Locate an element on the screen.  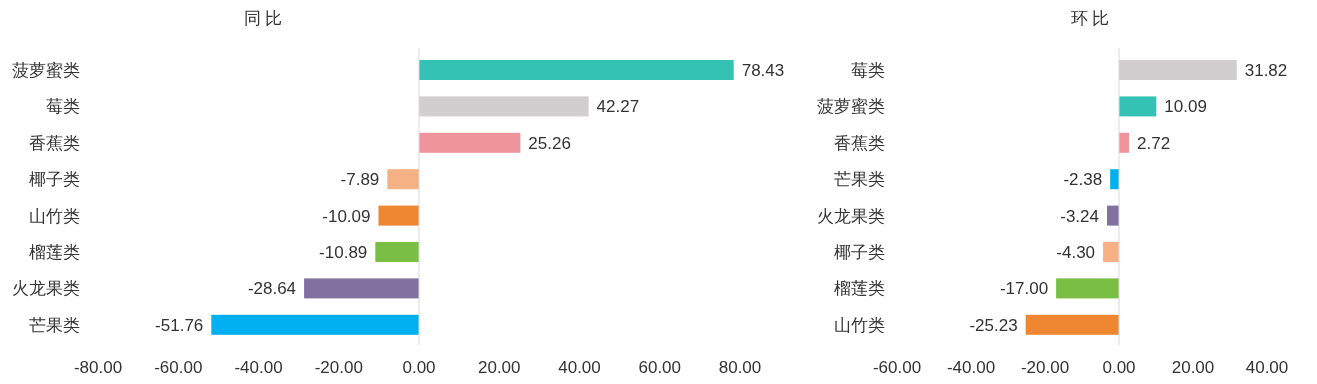
data-label: -10.09 is located at coordinates (346, 216).